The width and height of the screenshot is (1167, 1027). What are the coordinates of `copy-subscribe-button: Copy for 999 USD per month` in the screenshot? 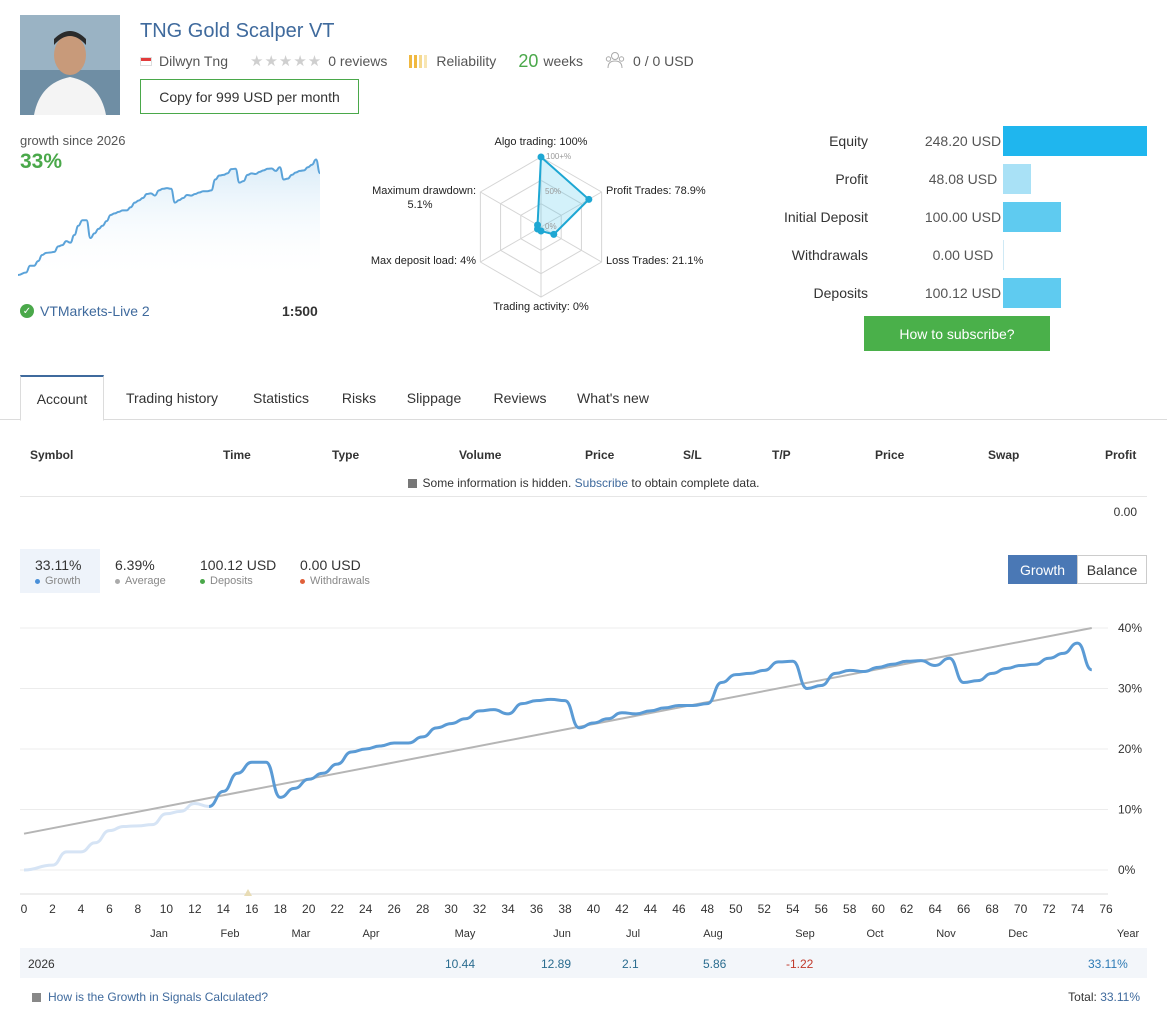 It's located at (249, 96).